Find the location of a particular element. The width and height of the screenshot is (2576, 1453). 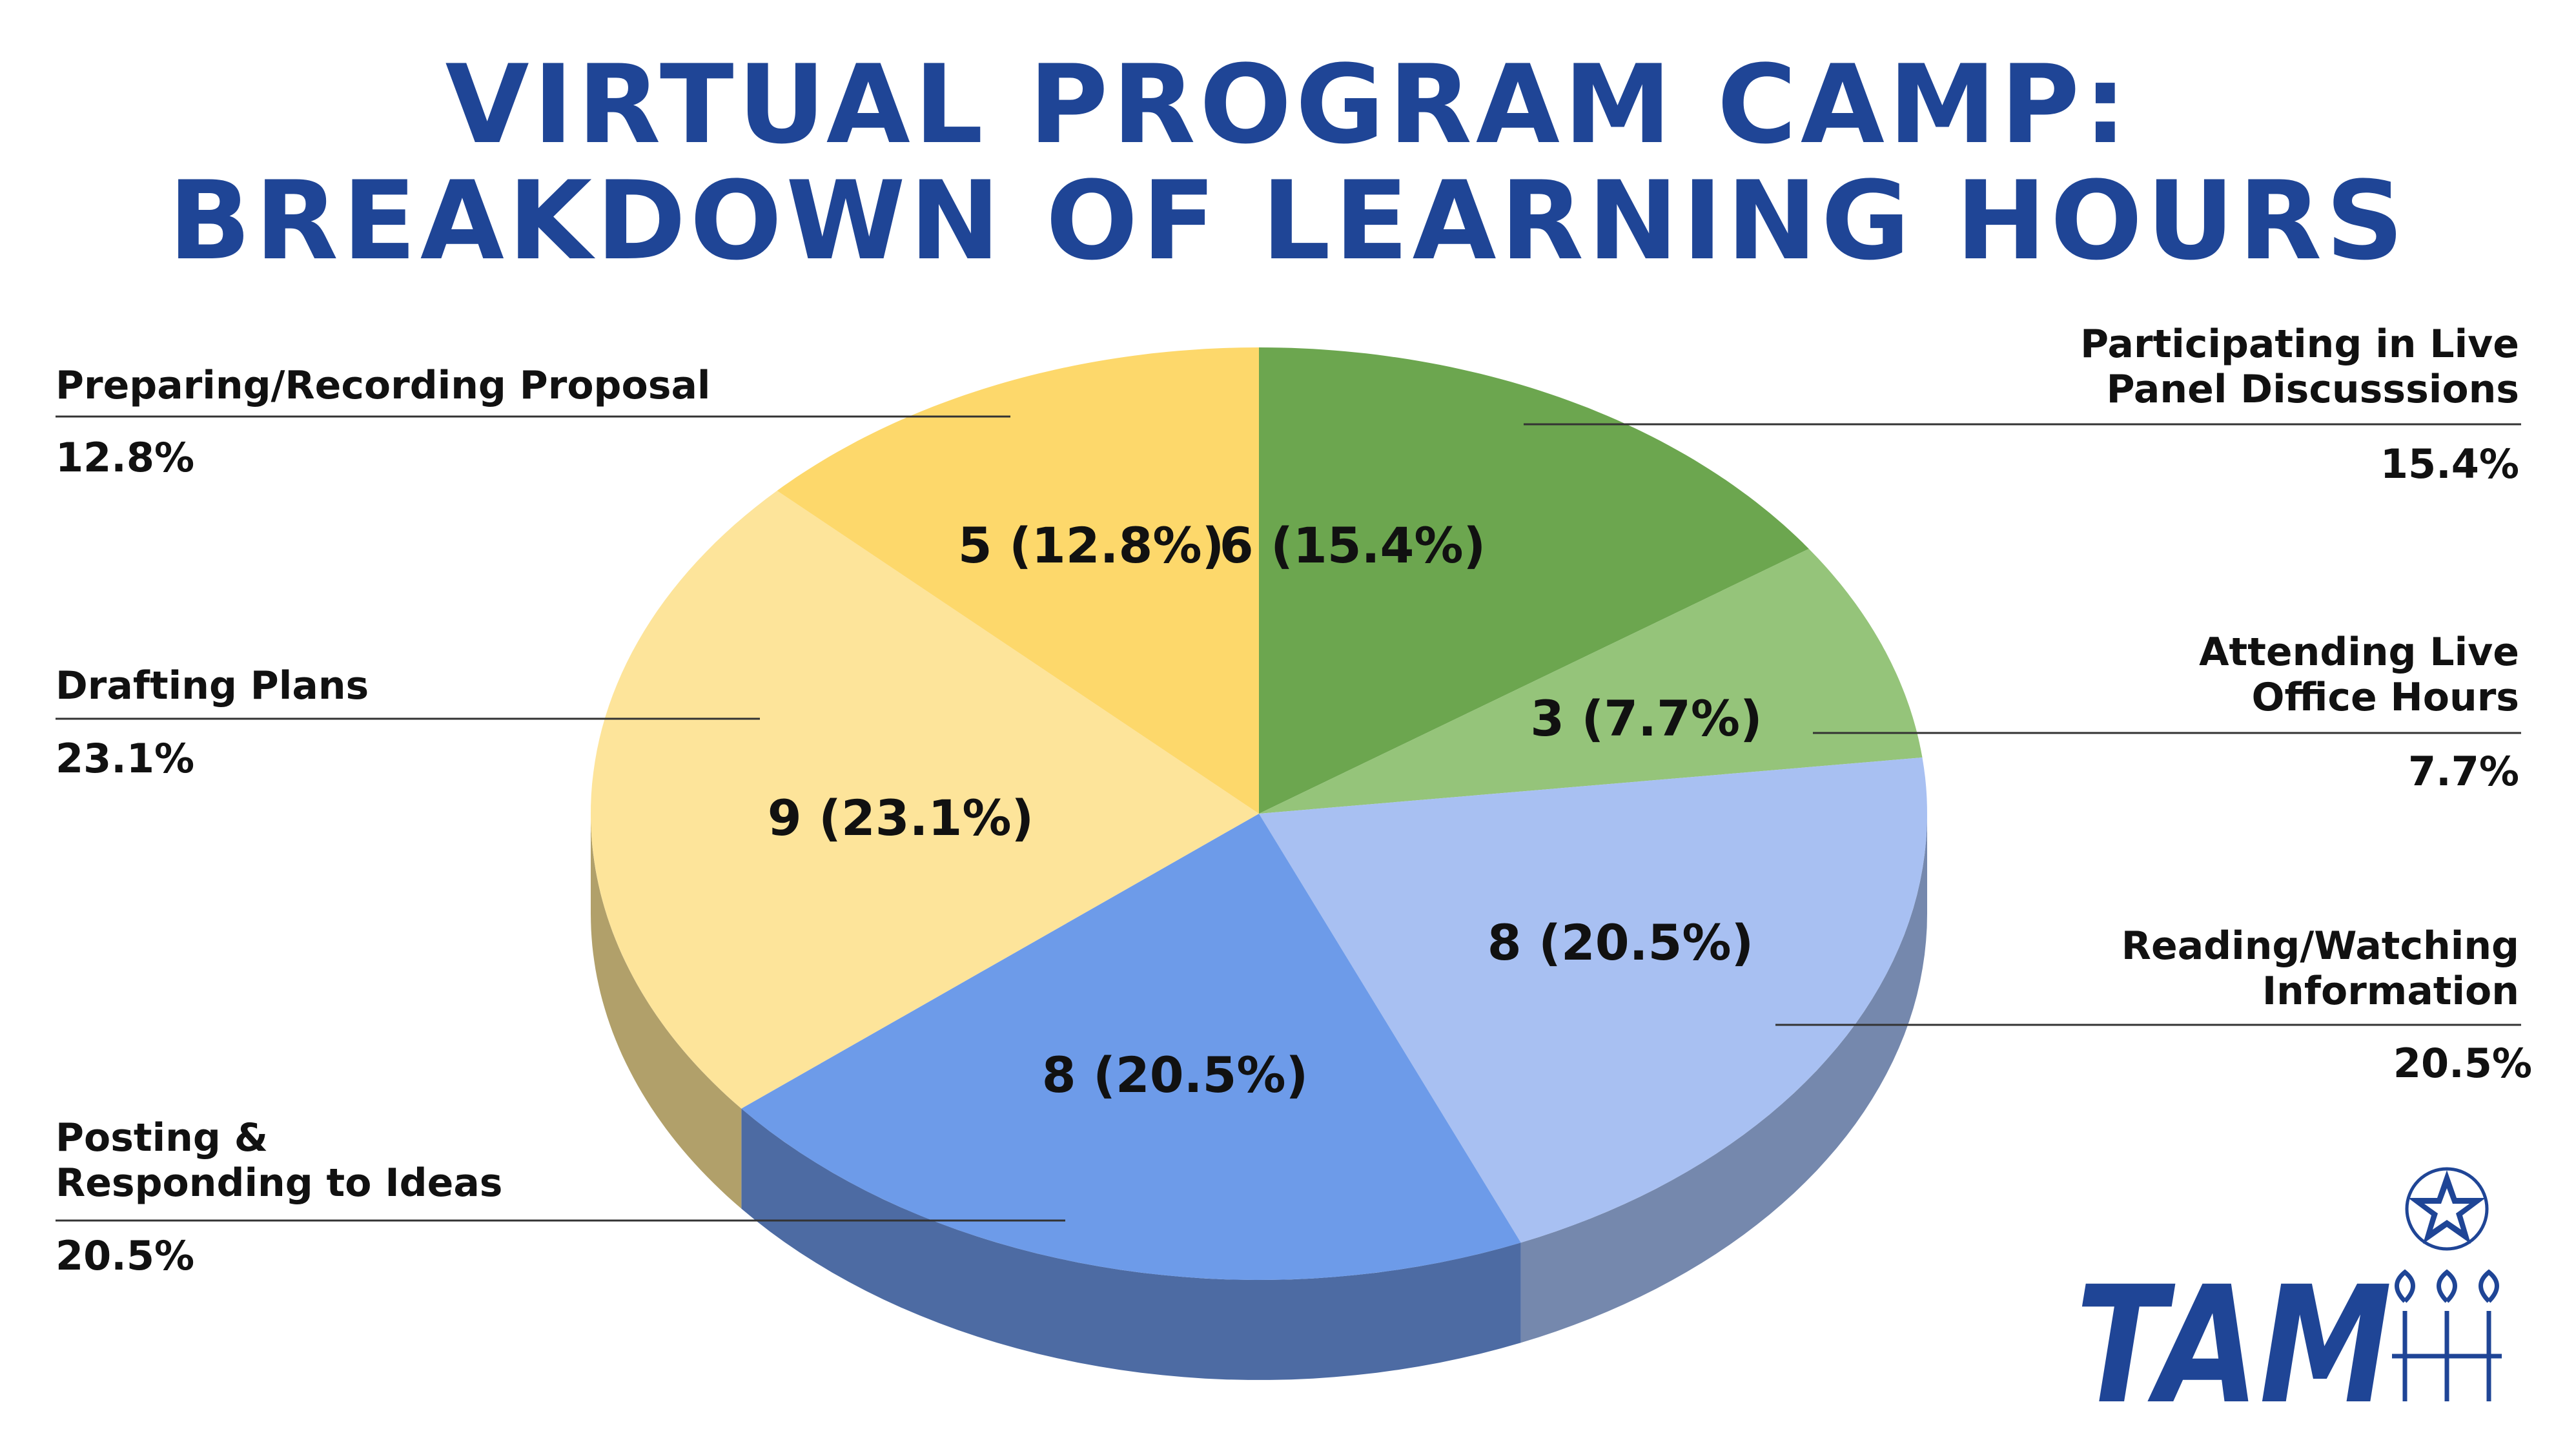

slice-drafting is located at coordinates (925, 799).